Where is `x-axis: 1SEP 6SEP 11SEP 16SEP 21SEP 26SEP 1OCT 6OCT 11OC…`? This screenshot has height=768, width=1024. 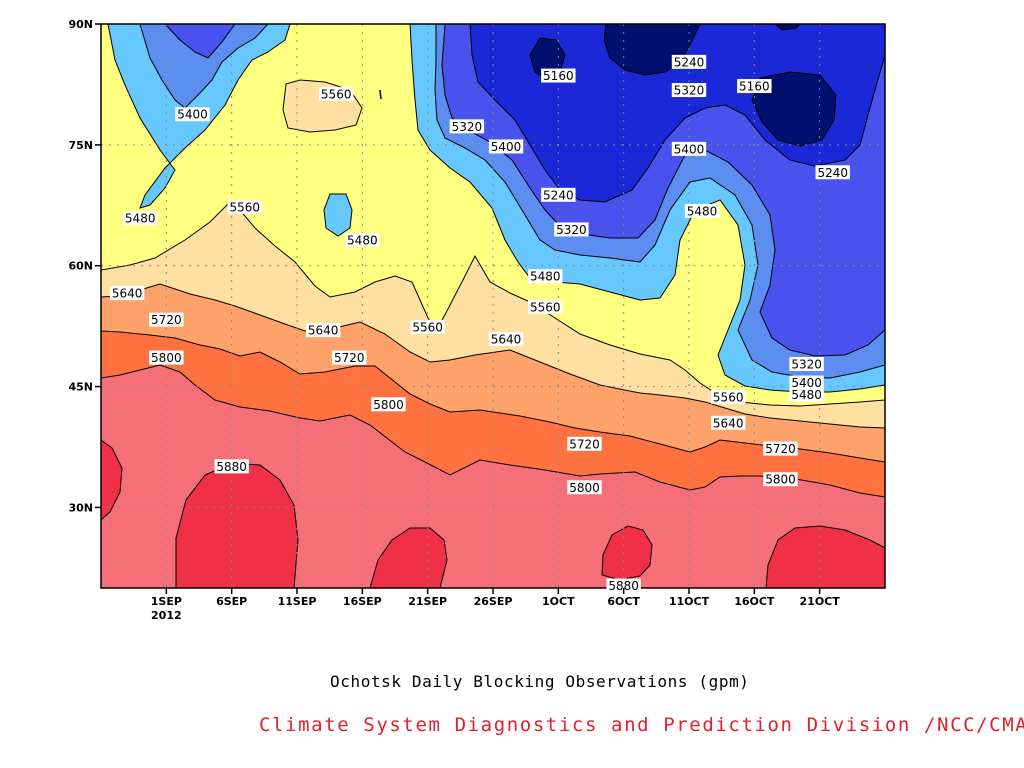 x-axis: 1SEP 6SEP 11SEP 16SEP 21SEP 26SEP 1OCT 6OCT 11OC… is located at coordinates (496, 605).